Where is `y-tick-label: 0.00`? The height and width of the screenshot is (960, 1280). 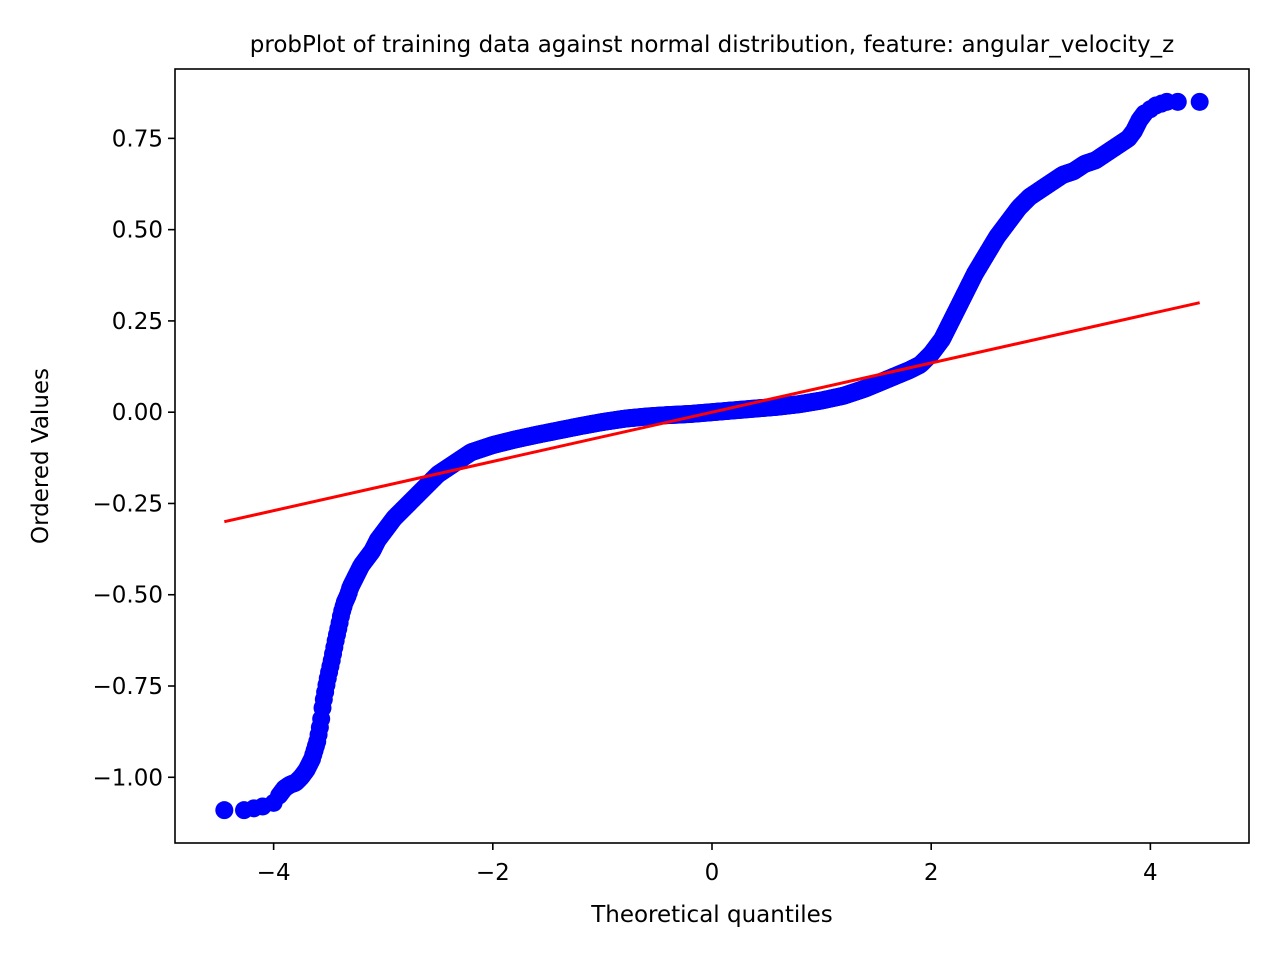 y-tick-label: 0.00 is located at coordinates (137, 413).